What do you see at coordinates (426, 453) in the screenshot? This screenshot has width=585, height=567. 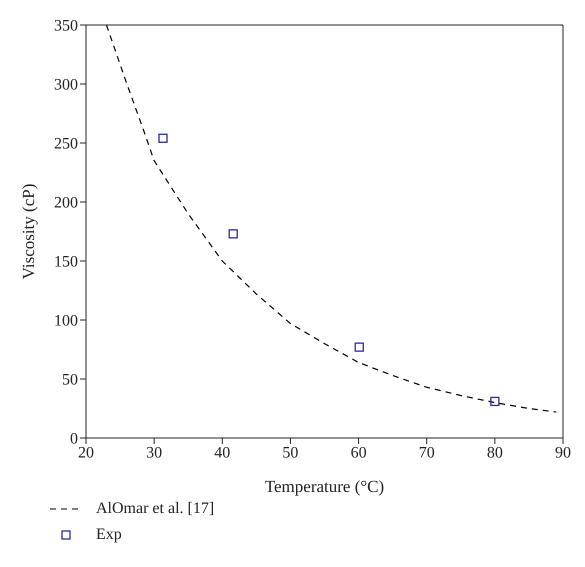 I see `x-tick-label: 70` at bounding box center [426, 453].